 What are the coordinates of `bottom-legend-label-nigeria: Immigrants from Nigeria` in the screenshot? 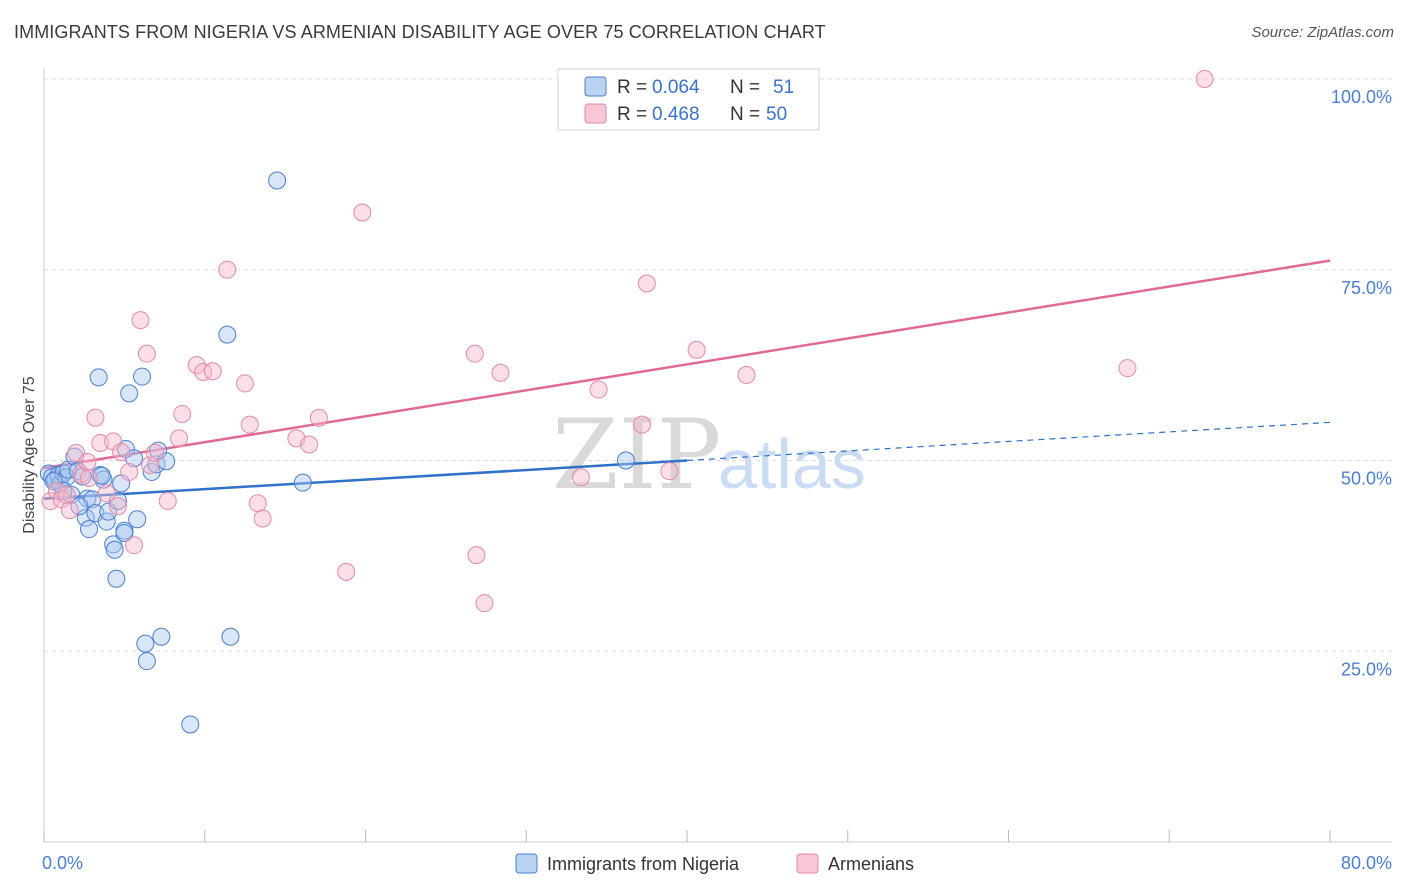 It's located at (643, 864).